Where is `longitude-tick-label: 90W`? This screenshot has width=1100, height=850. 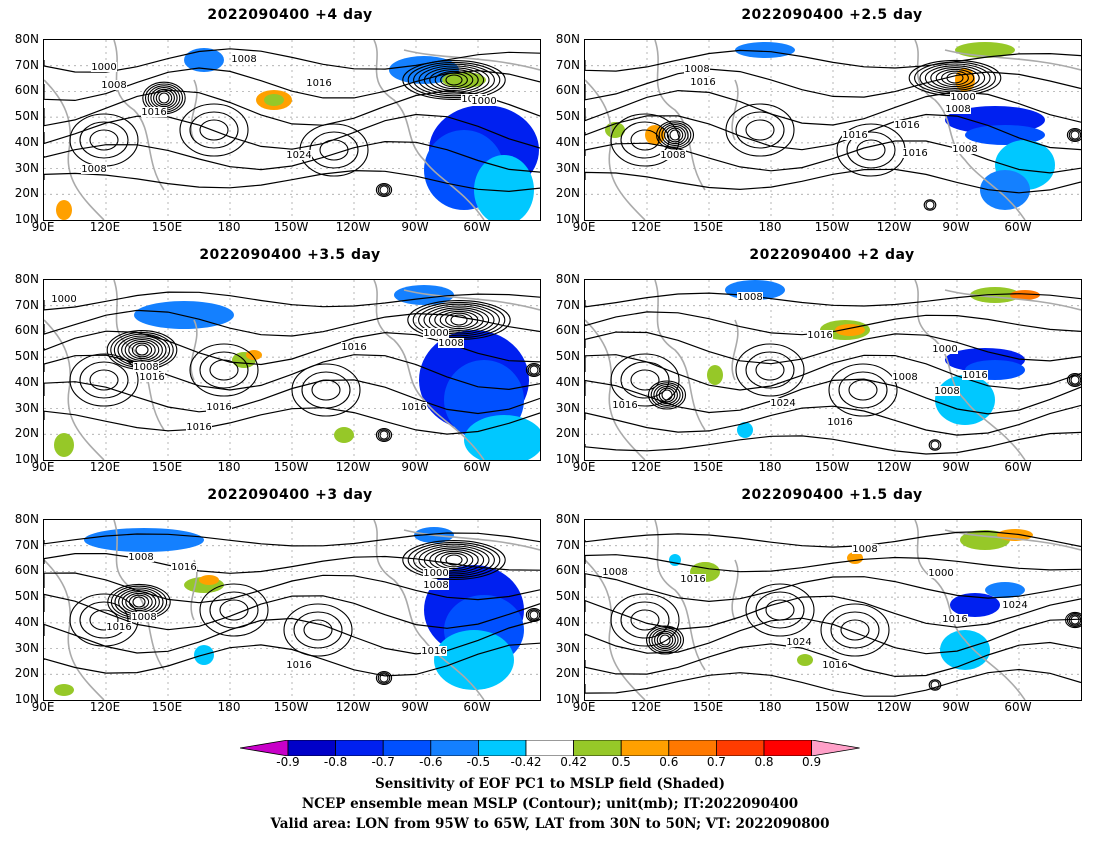 longitude-tick-label: 90W is located at coordinates (415, 707).